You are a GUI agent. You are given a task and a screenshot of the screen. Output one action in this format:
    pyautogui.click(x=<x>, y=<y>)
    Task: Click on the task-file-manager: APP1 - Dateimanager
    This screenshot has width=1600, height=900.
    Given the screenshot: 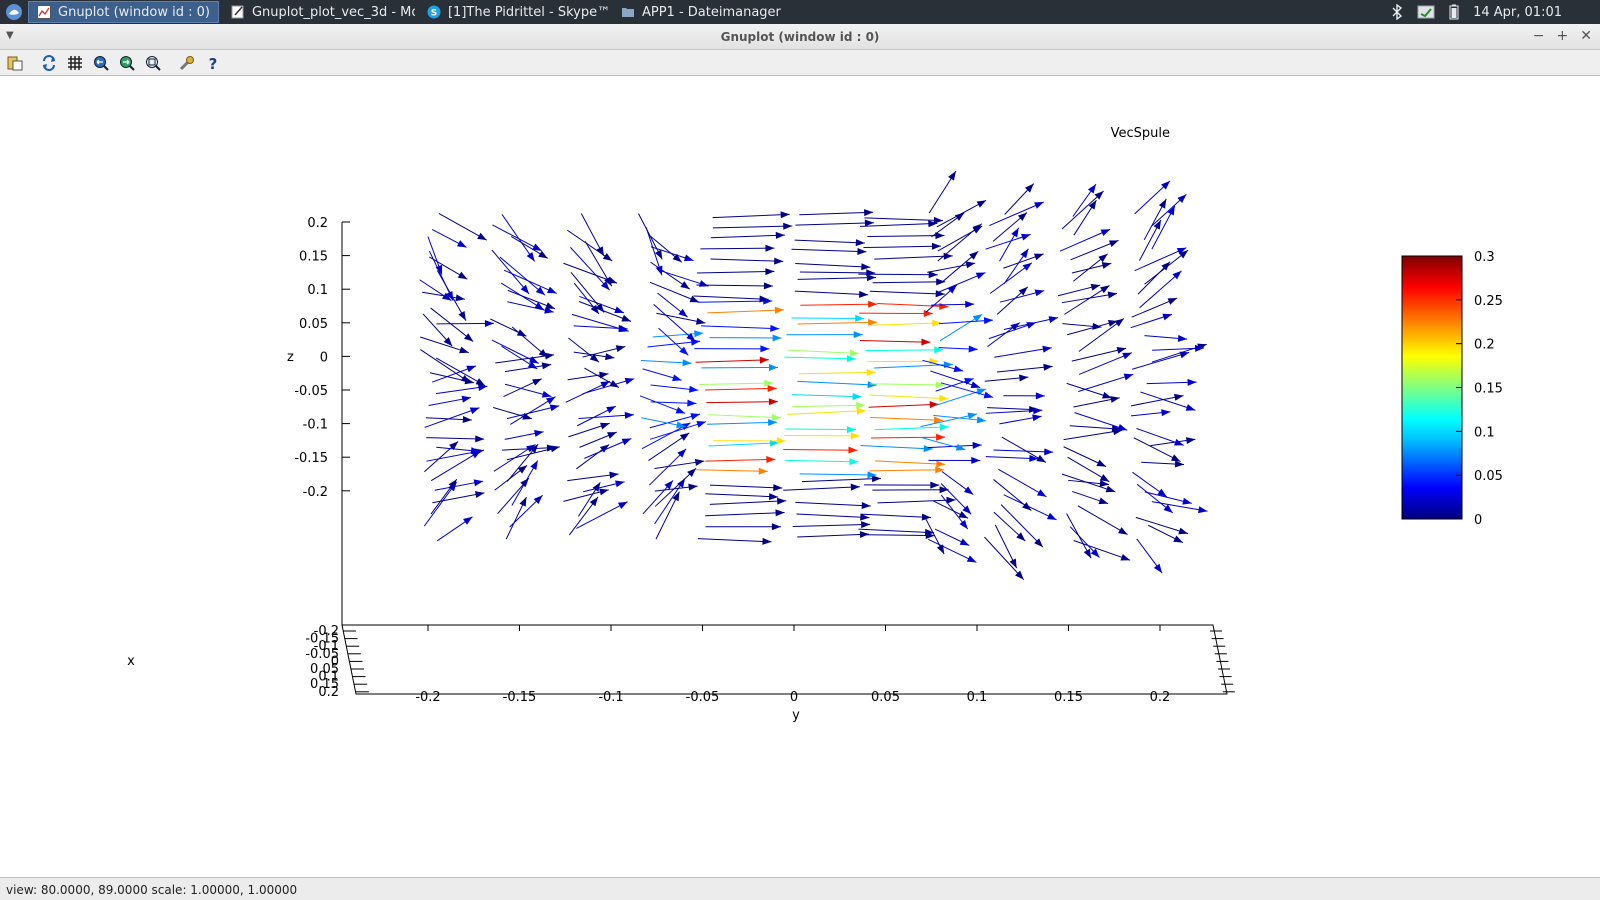 What is the action you would take?
    pyautogui.click(x=708, y=12)
    